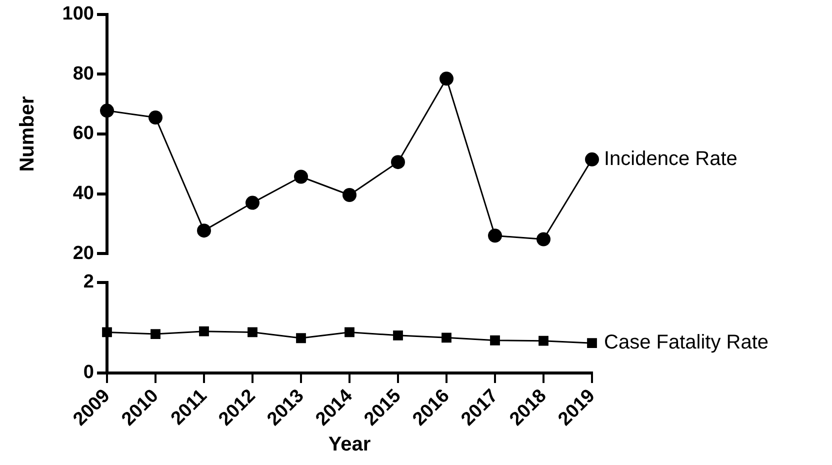  I want to click on y-tick-label: 0, so click(88, 373).